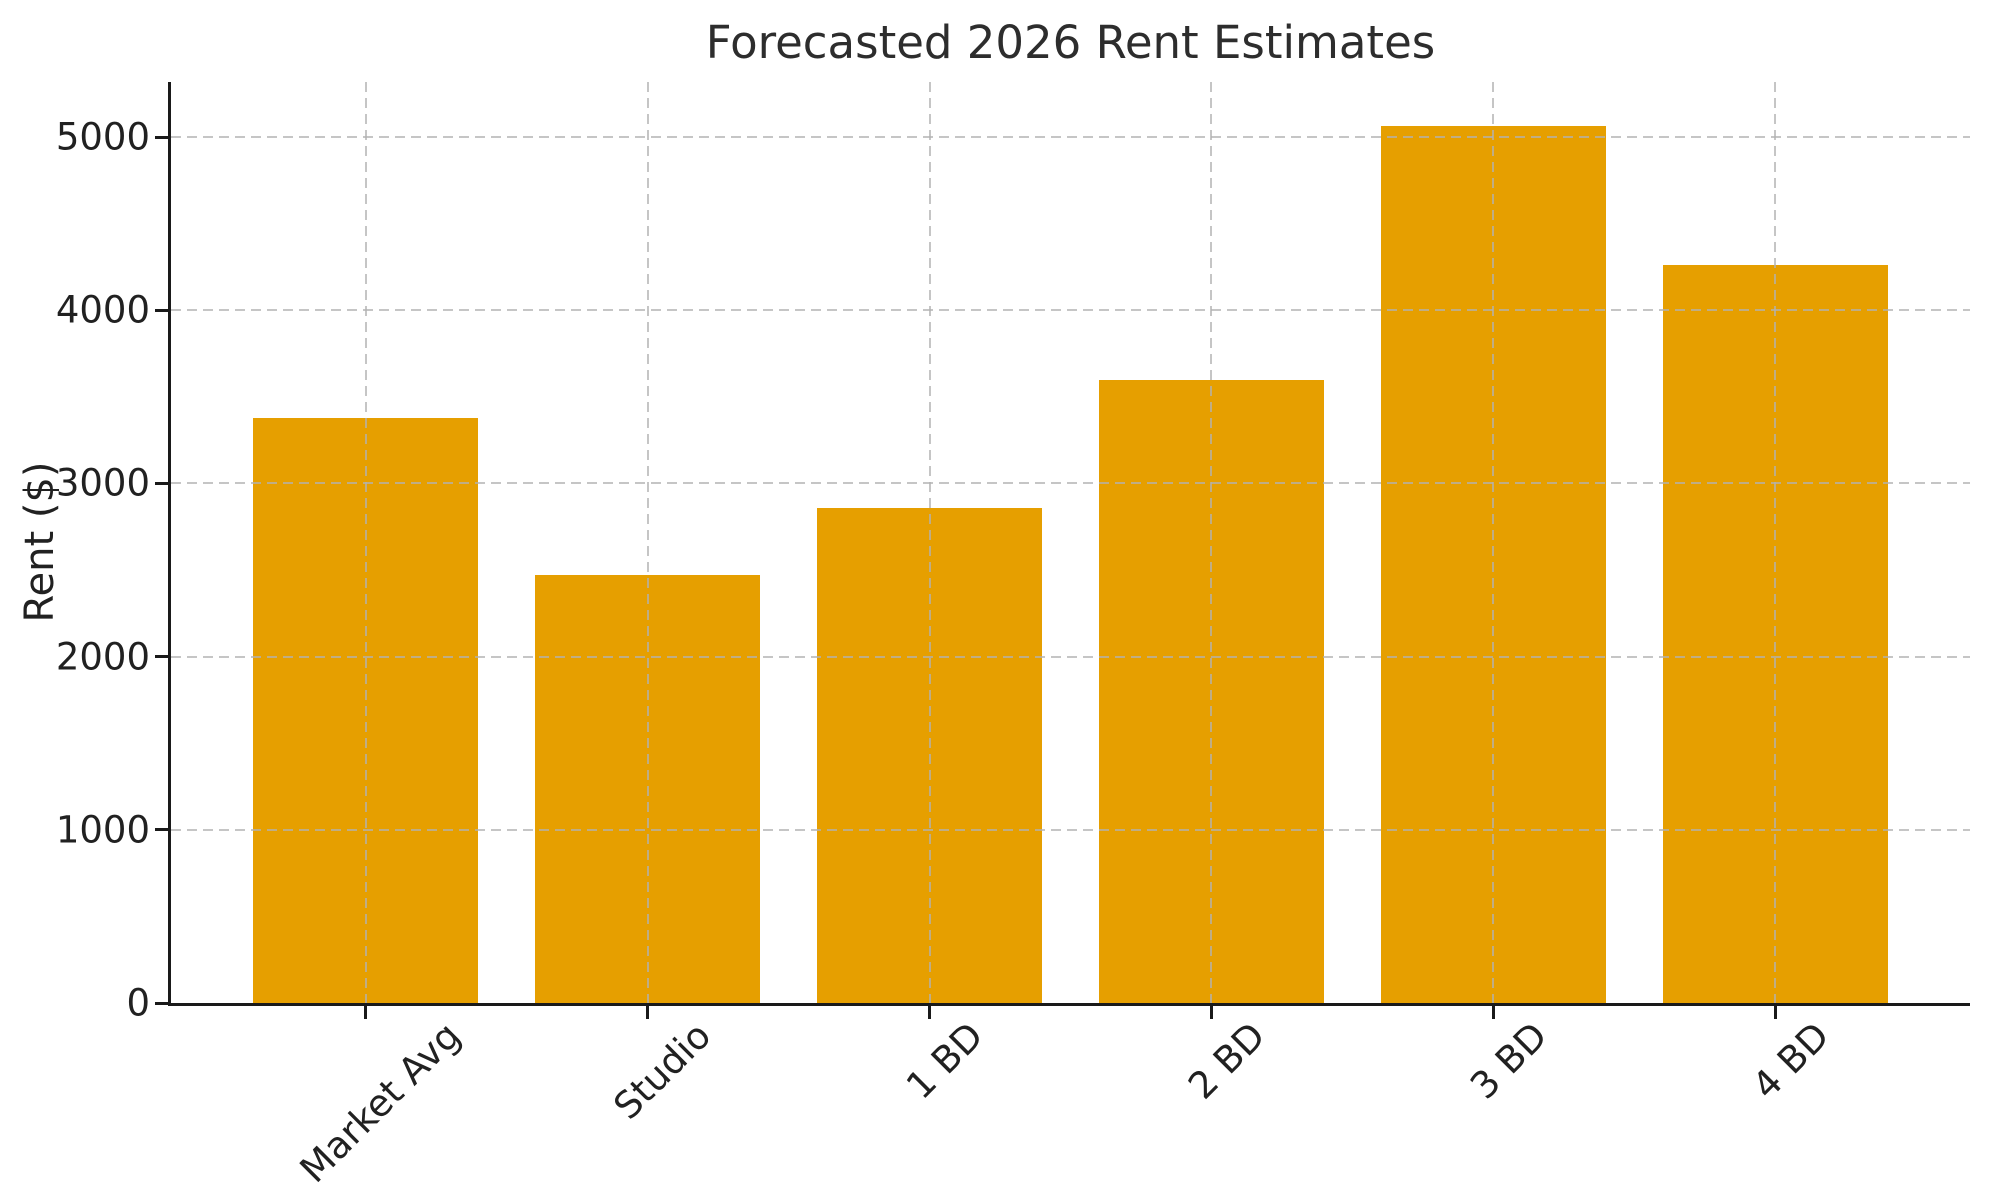 The width and height of the screenshot is (2000, 1200). What do you see at coordinates (102, 657) in the screenshot?
I see `y-tick-label: 2000` at bounding box center [102, 657].